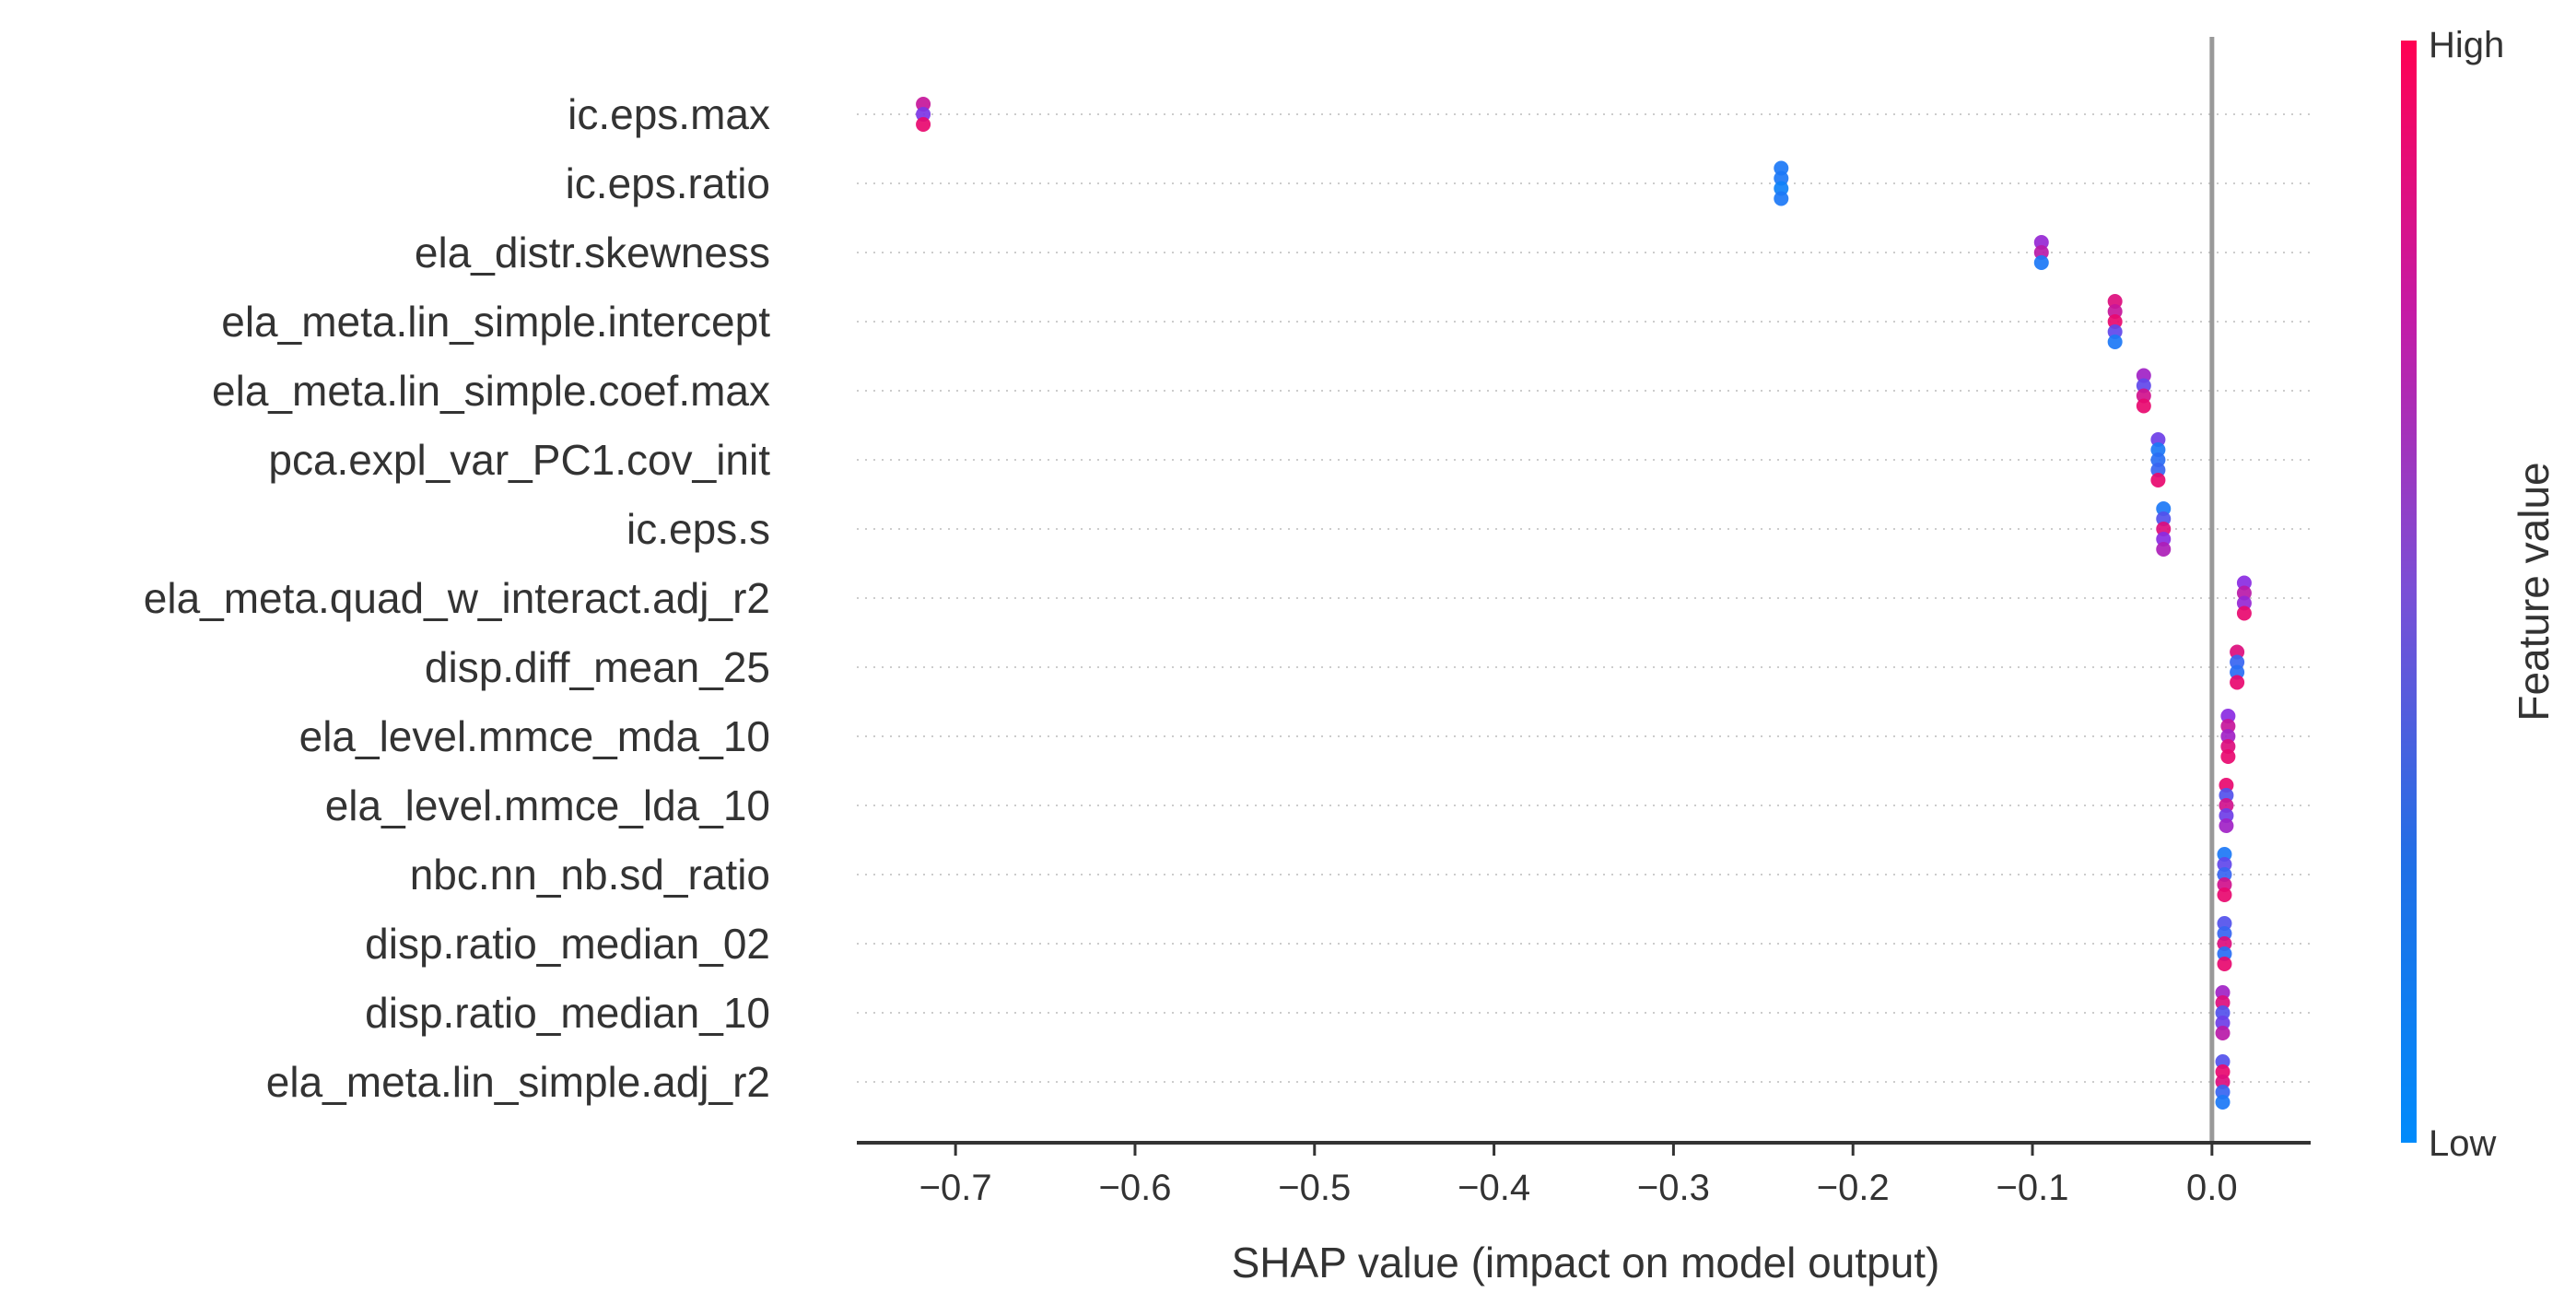 The width and height of the screenshot is (2576, 1304). Describe the element at coordinates (1314, 1188) in the screenshot. I see `x-tick-label: −0.5` at that location.